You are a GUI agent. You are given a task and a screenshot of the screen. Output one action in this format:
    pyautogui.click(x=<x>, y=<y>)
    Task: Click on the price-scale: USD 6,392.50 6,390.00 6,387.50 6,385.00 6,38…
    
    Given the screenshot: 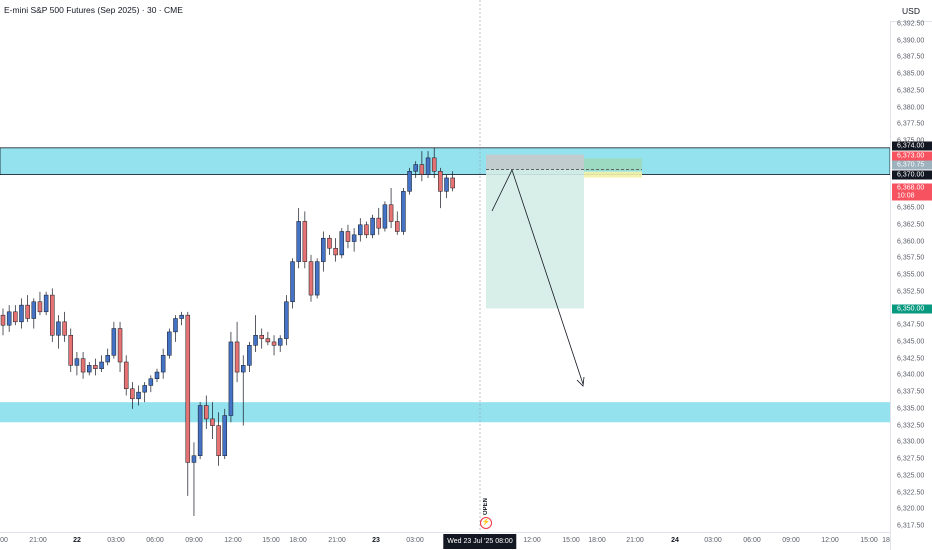 What is the action you would take?
    pyautogui.click(x=911, y=275)
    